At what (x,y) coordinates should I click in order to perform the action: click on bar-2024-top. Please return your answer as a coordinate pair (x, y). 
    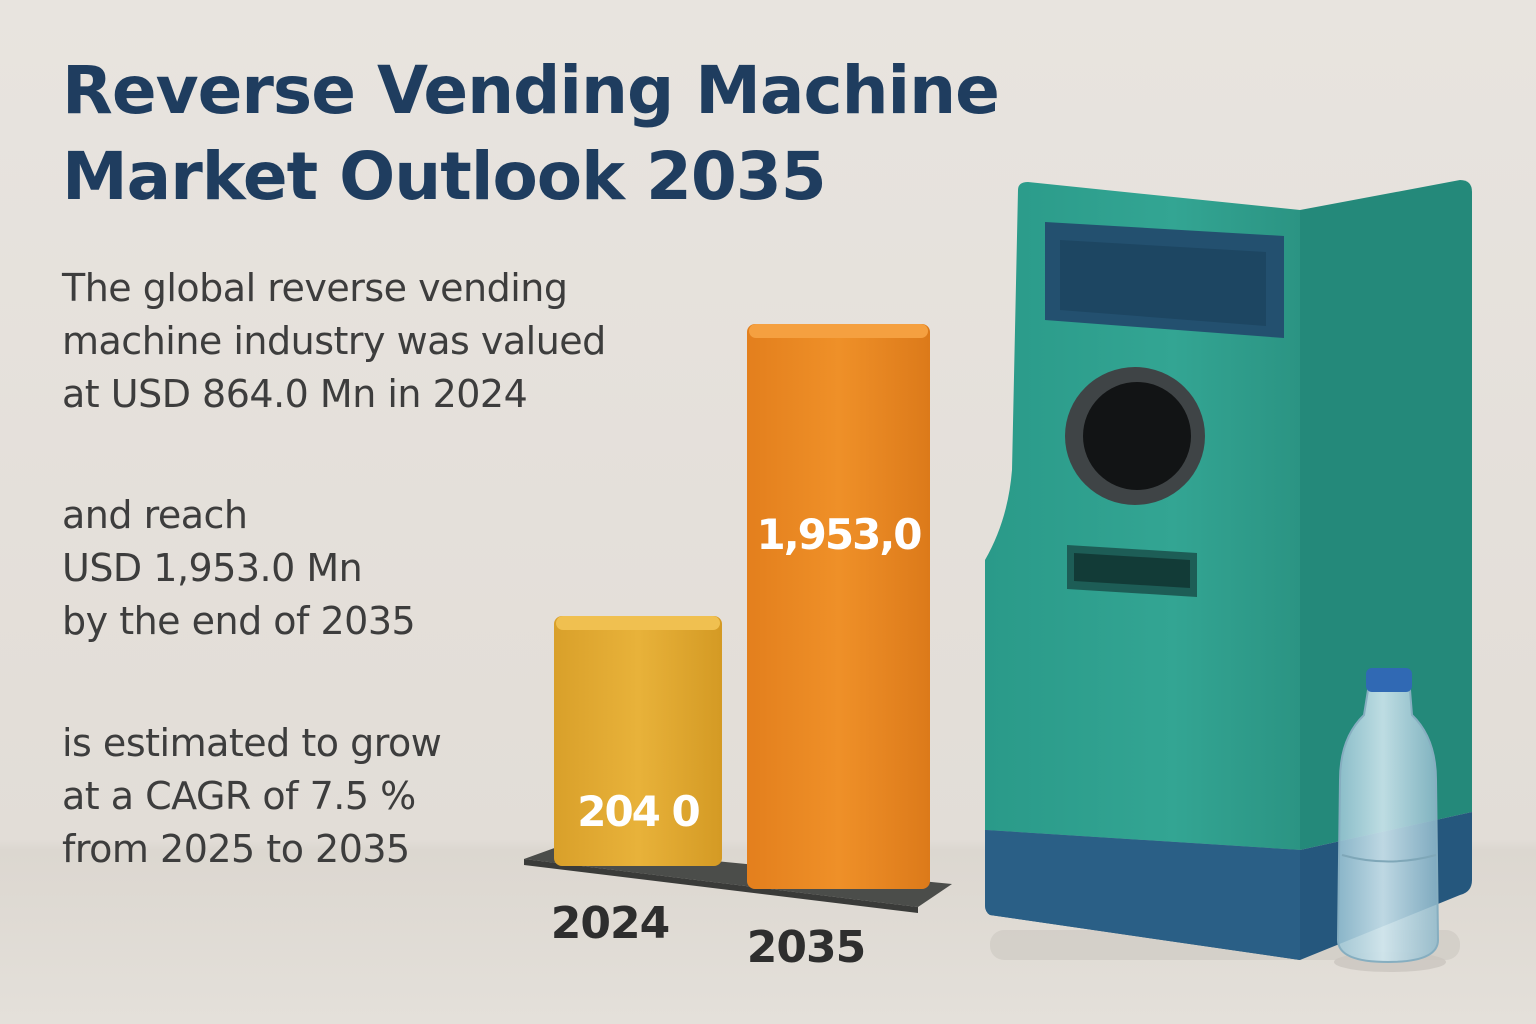
    Looking at the image, I should click on (638, 623).